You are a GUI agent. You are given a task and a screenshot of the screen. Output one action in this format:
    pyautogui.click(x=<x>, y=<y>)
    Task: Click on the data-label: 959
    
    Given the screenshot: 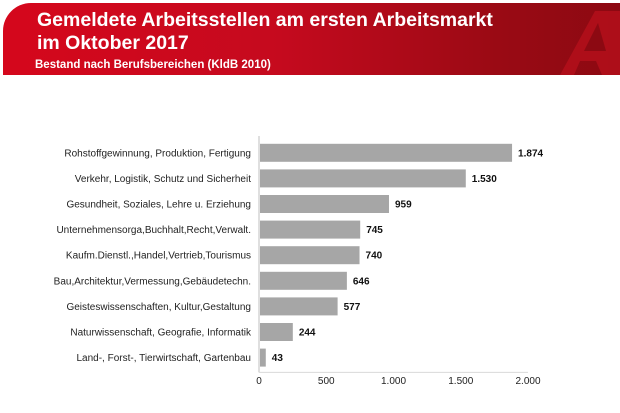 What is the action you would take?
    pyautogui.click(x=403, y=205)
    